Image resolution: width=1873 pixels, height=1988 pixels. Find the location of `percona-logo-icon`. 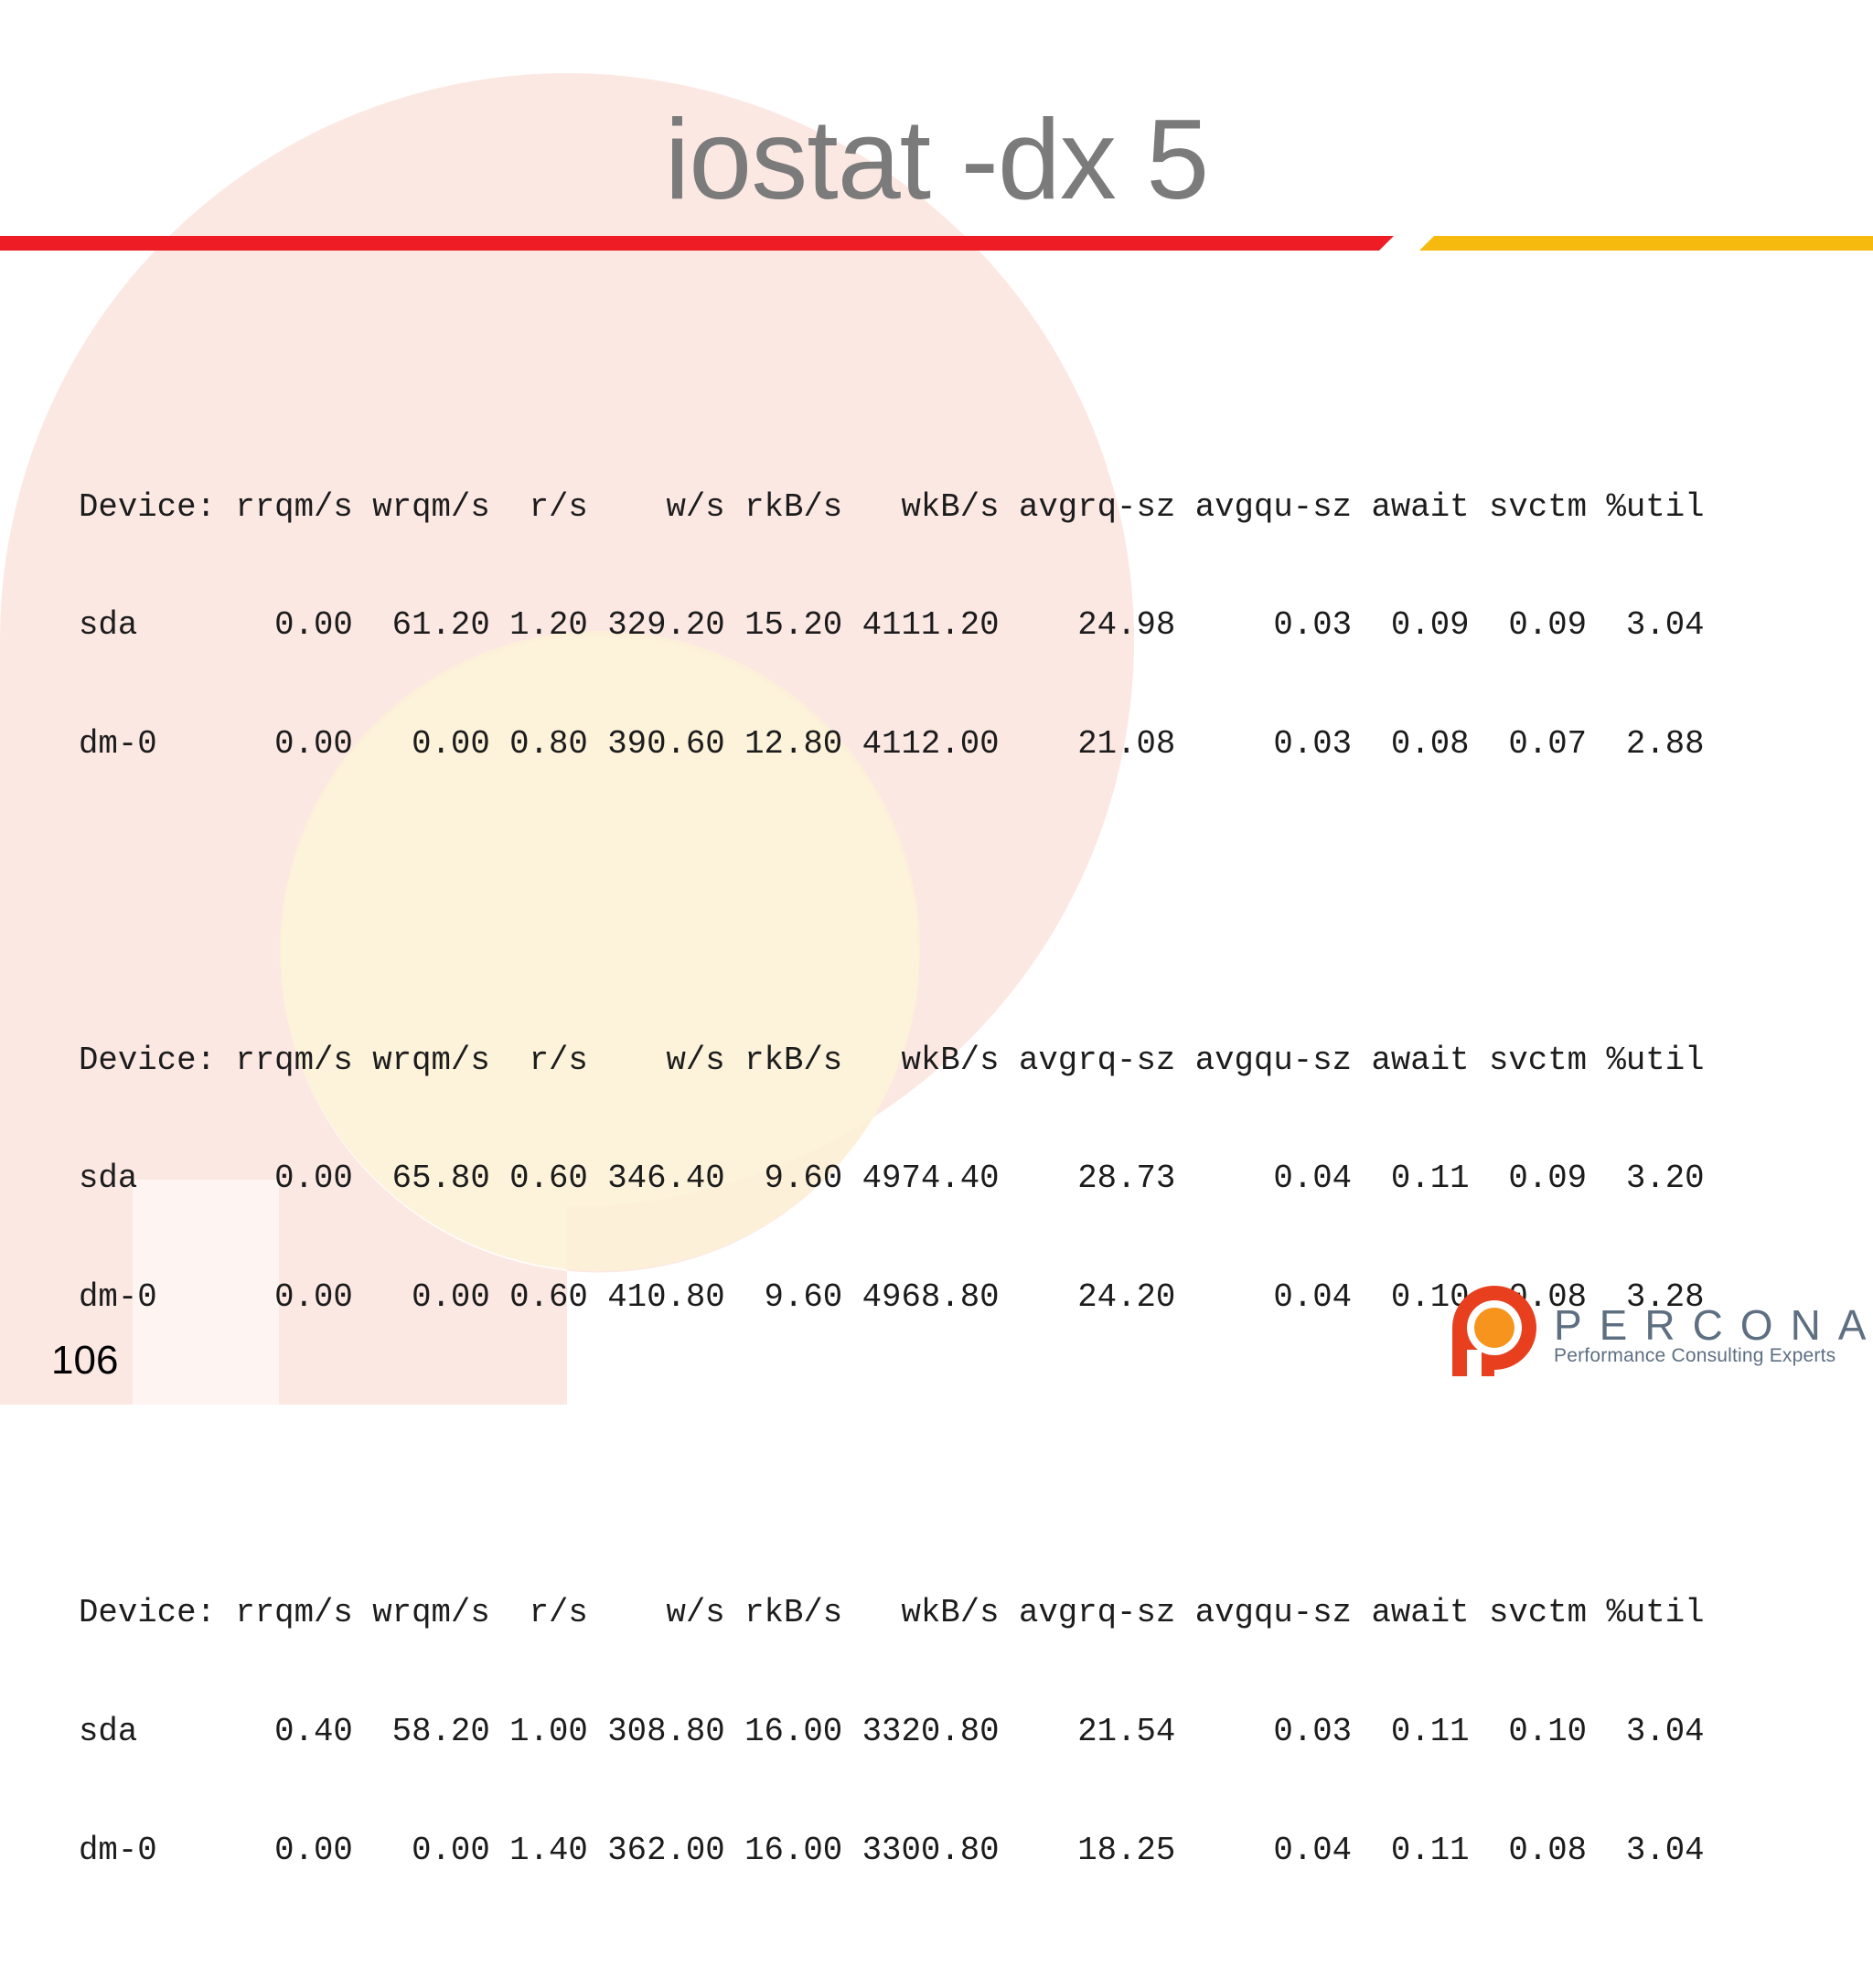

percona-logo-icon is located at coordinates (1494, 1331).